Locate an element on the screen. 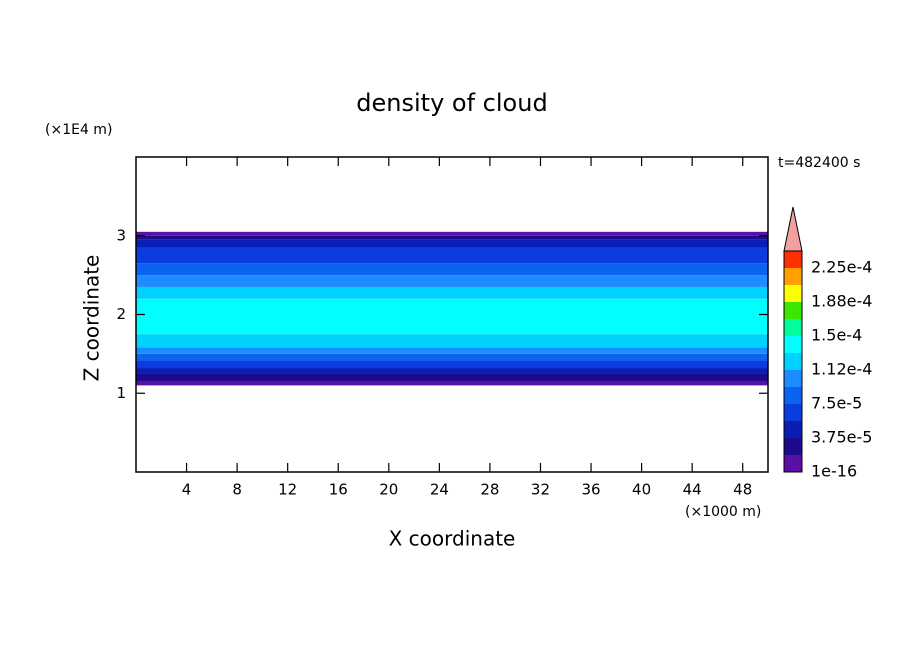  y-axis-label: Z coordinate is located at coordinates (92, 318).